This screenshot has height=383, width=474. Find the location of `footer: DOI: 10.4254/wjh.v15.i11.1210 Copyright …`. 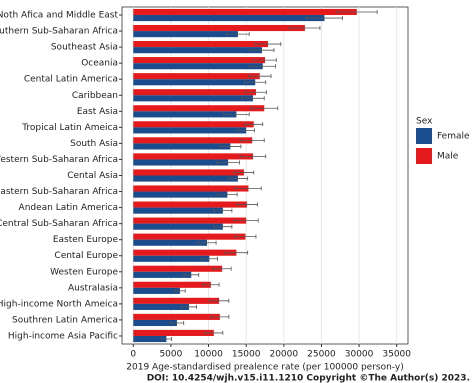

footer: DOI: 10.4254/wjh.v15.i11.1210 Copyright … is located at coordinates (308, 378).